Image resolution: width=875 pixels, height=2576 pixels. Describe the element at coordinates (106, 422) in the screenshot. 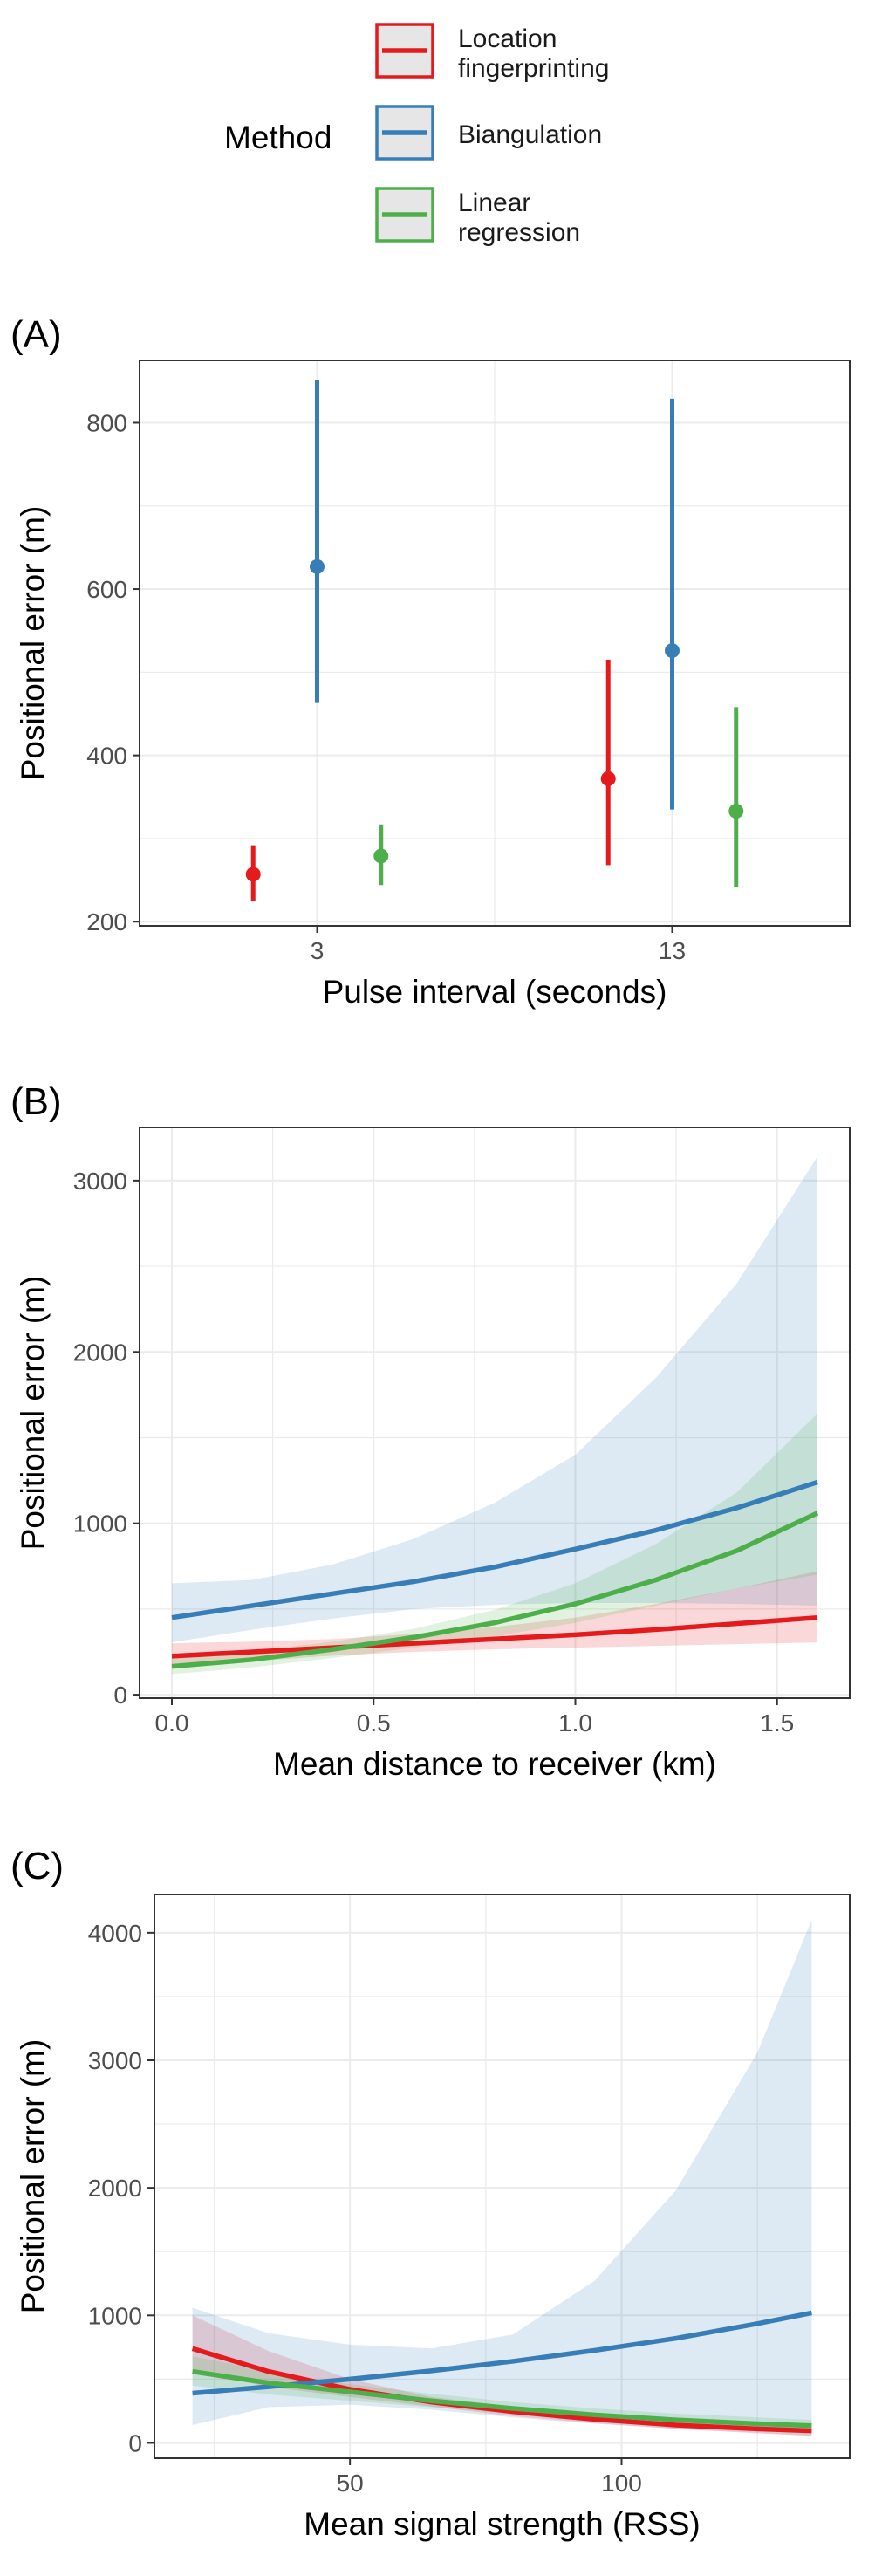

I see `y-tick-label: 800` at that location.